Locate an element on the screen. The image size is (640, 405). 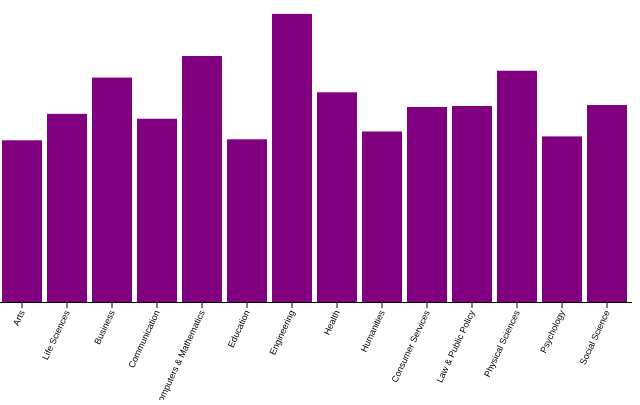
x-tick-label: Education is located at coordinates (239, 329).